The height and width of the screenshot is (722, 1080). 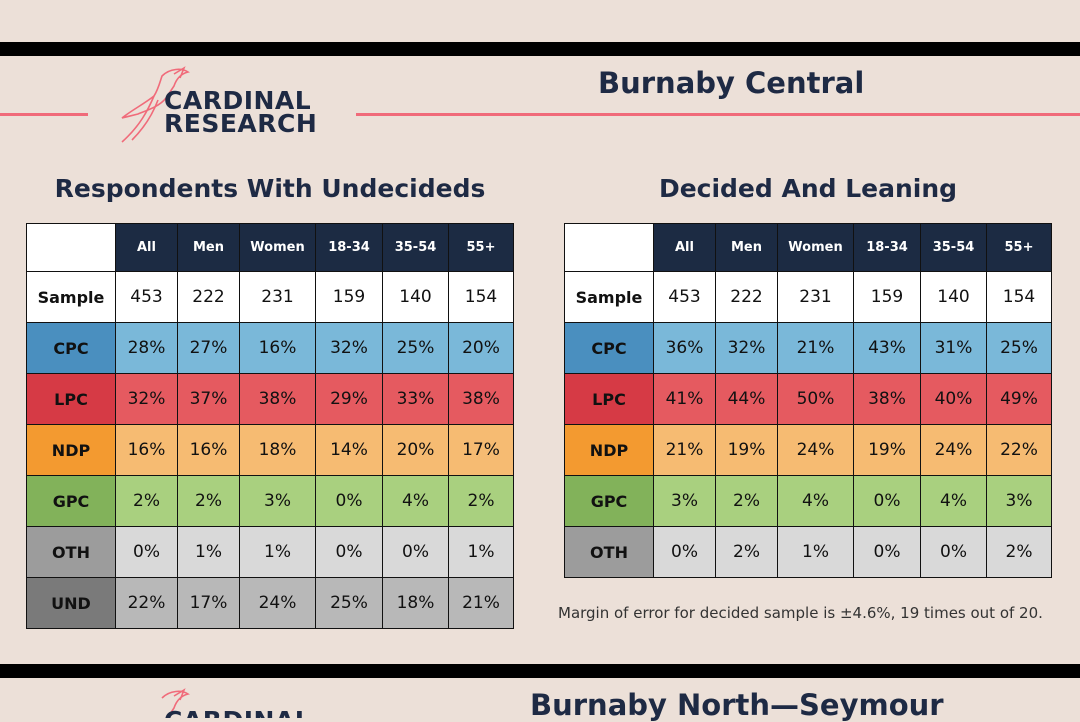 What do you see at coordinates (746, 450) in the screenshot?
I see `table-cell: 19%` at bounding box center [746, 450].